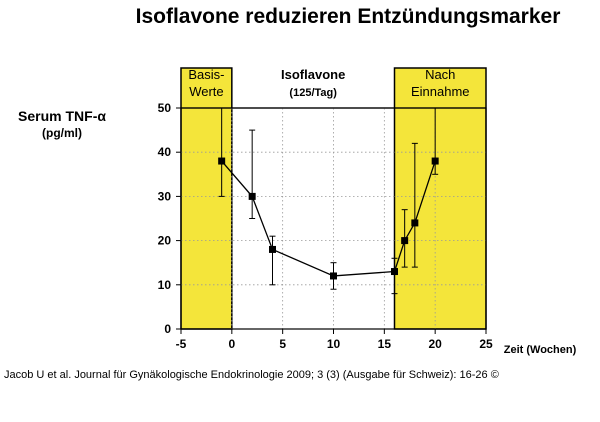 The height and width of the screenshot is (422, 600). Describe the element at coordinates (165, 285) in the screenshot. I see `y-tick-label-1: 10` at that location.